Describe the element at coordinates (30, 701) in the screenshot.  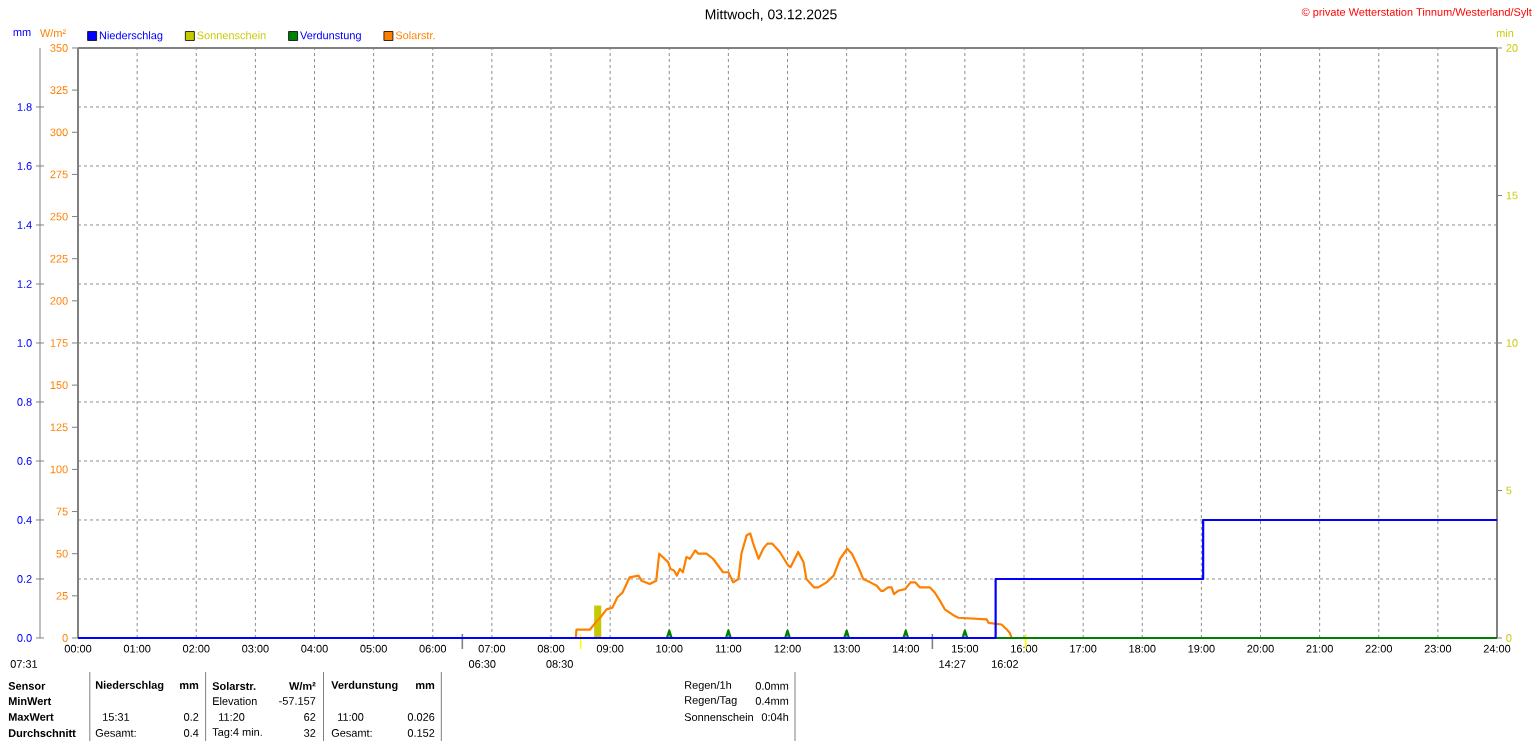
I see `text: MinWert` at that location.